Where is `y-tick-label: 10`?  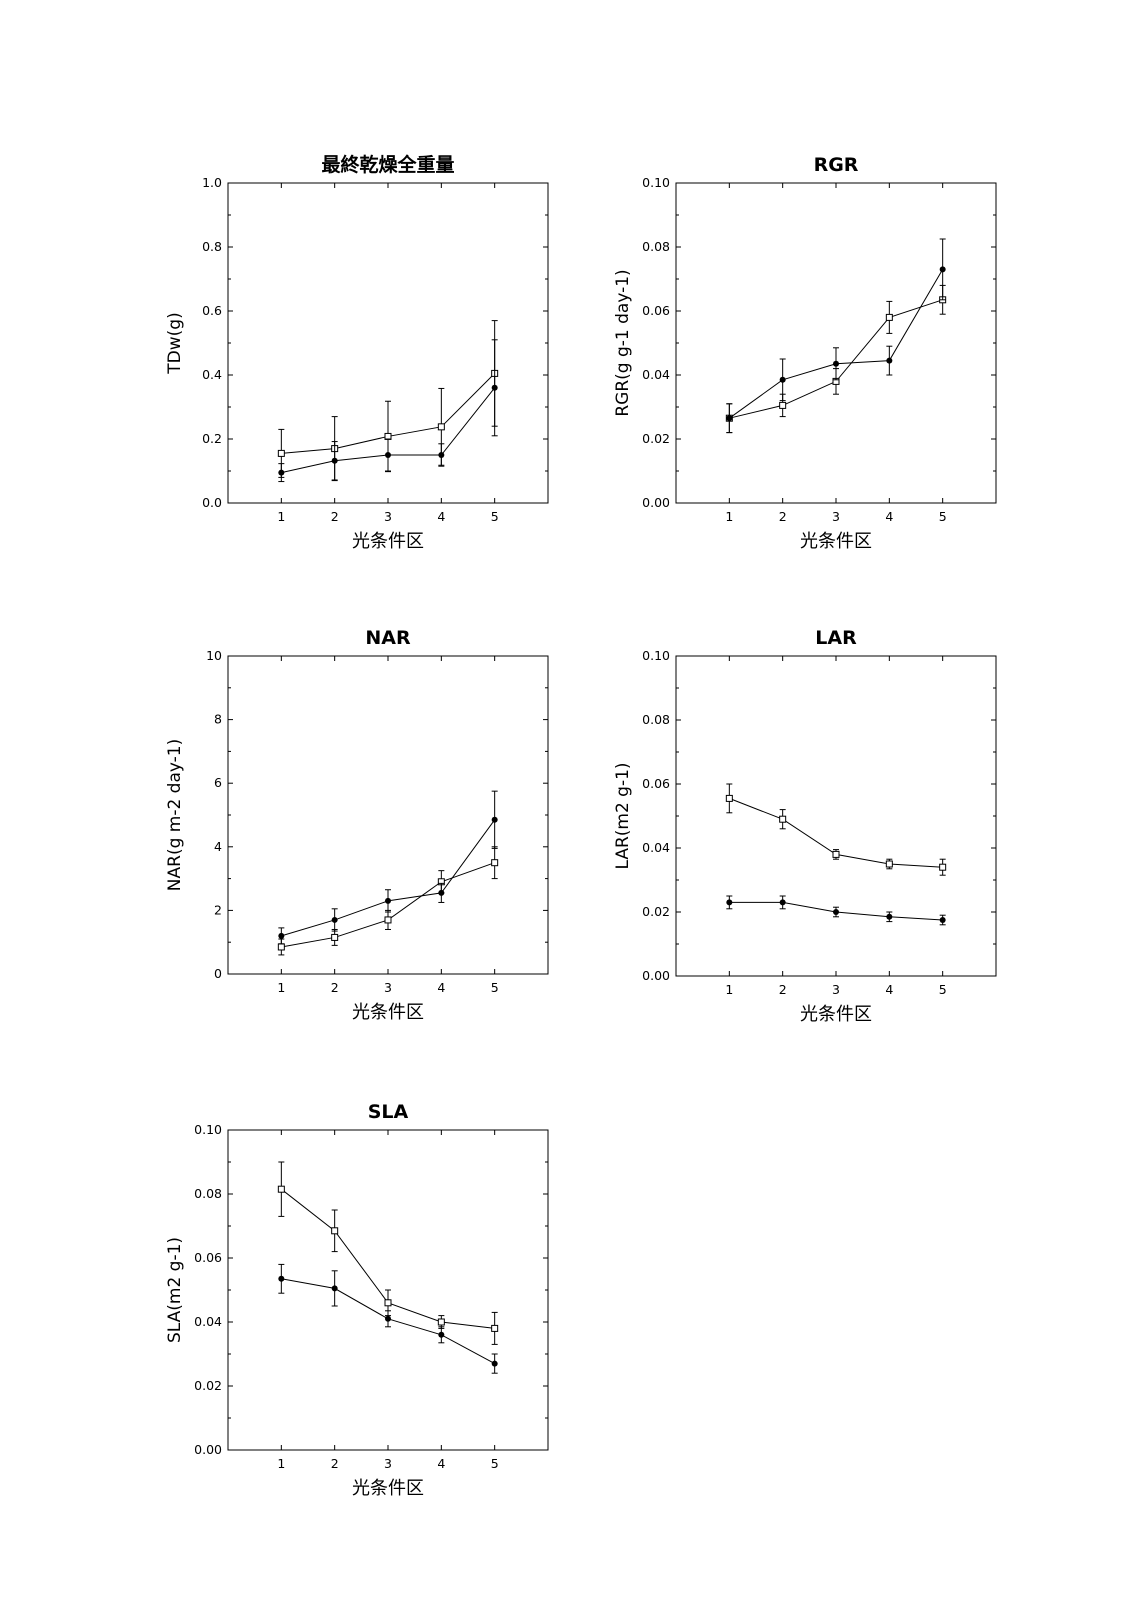 y-tick-label: 10 is located at coordinates (214, 655).